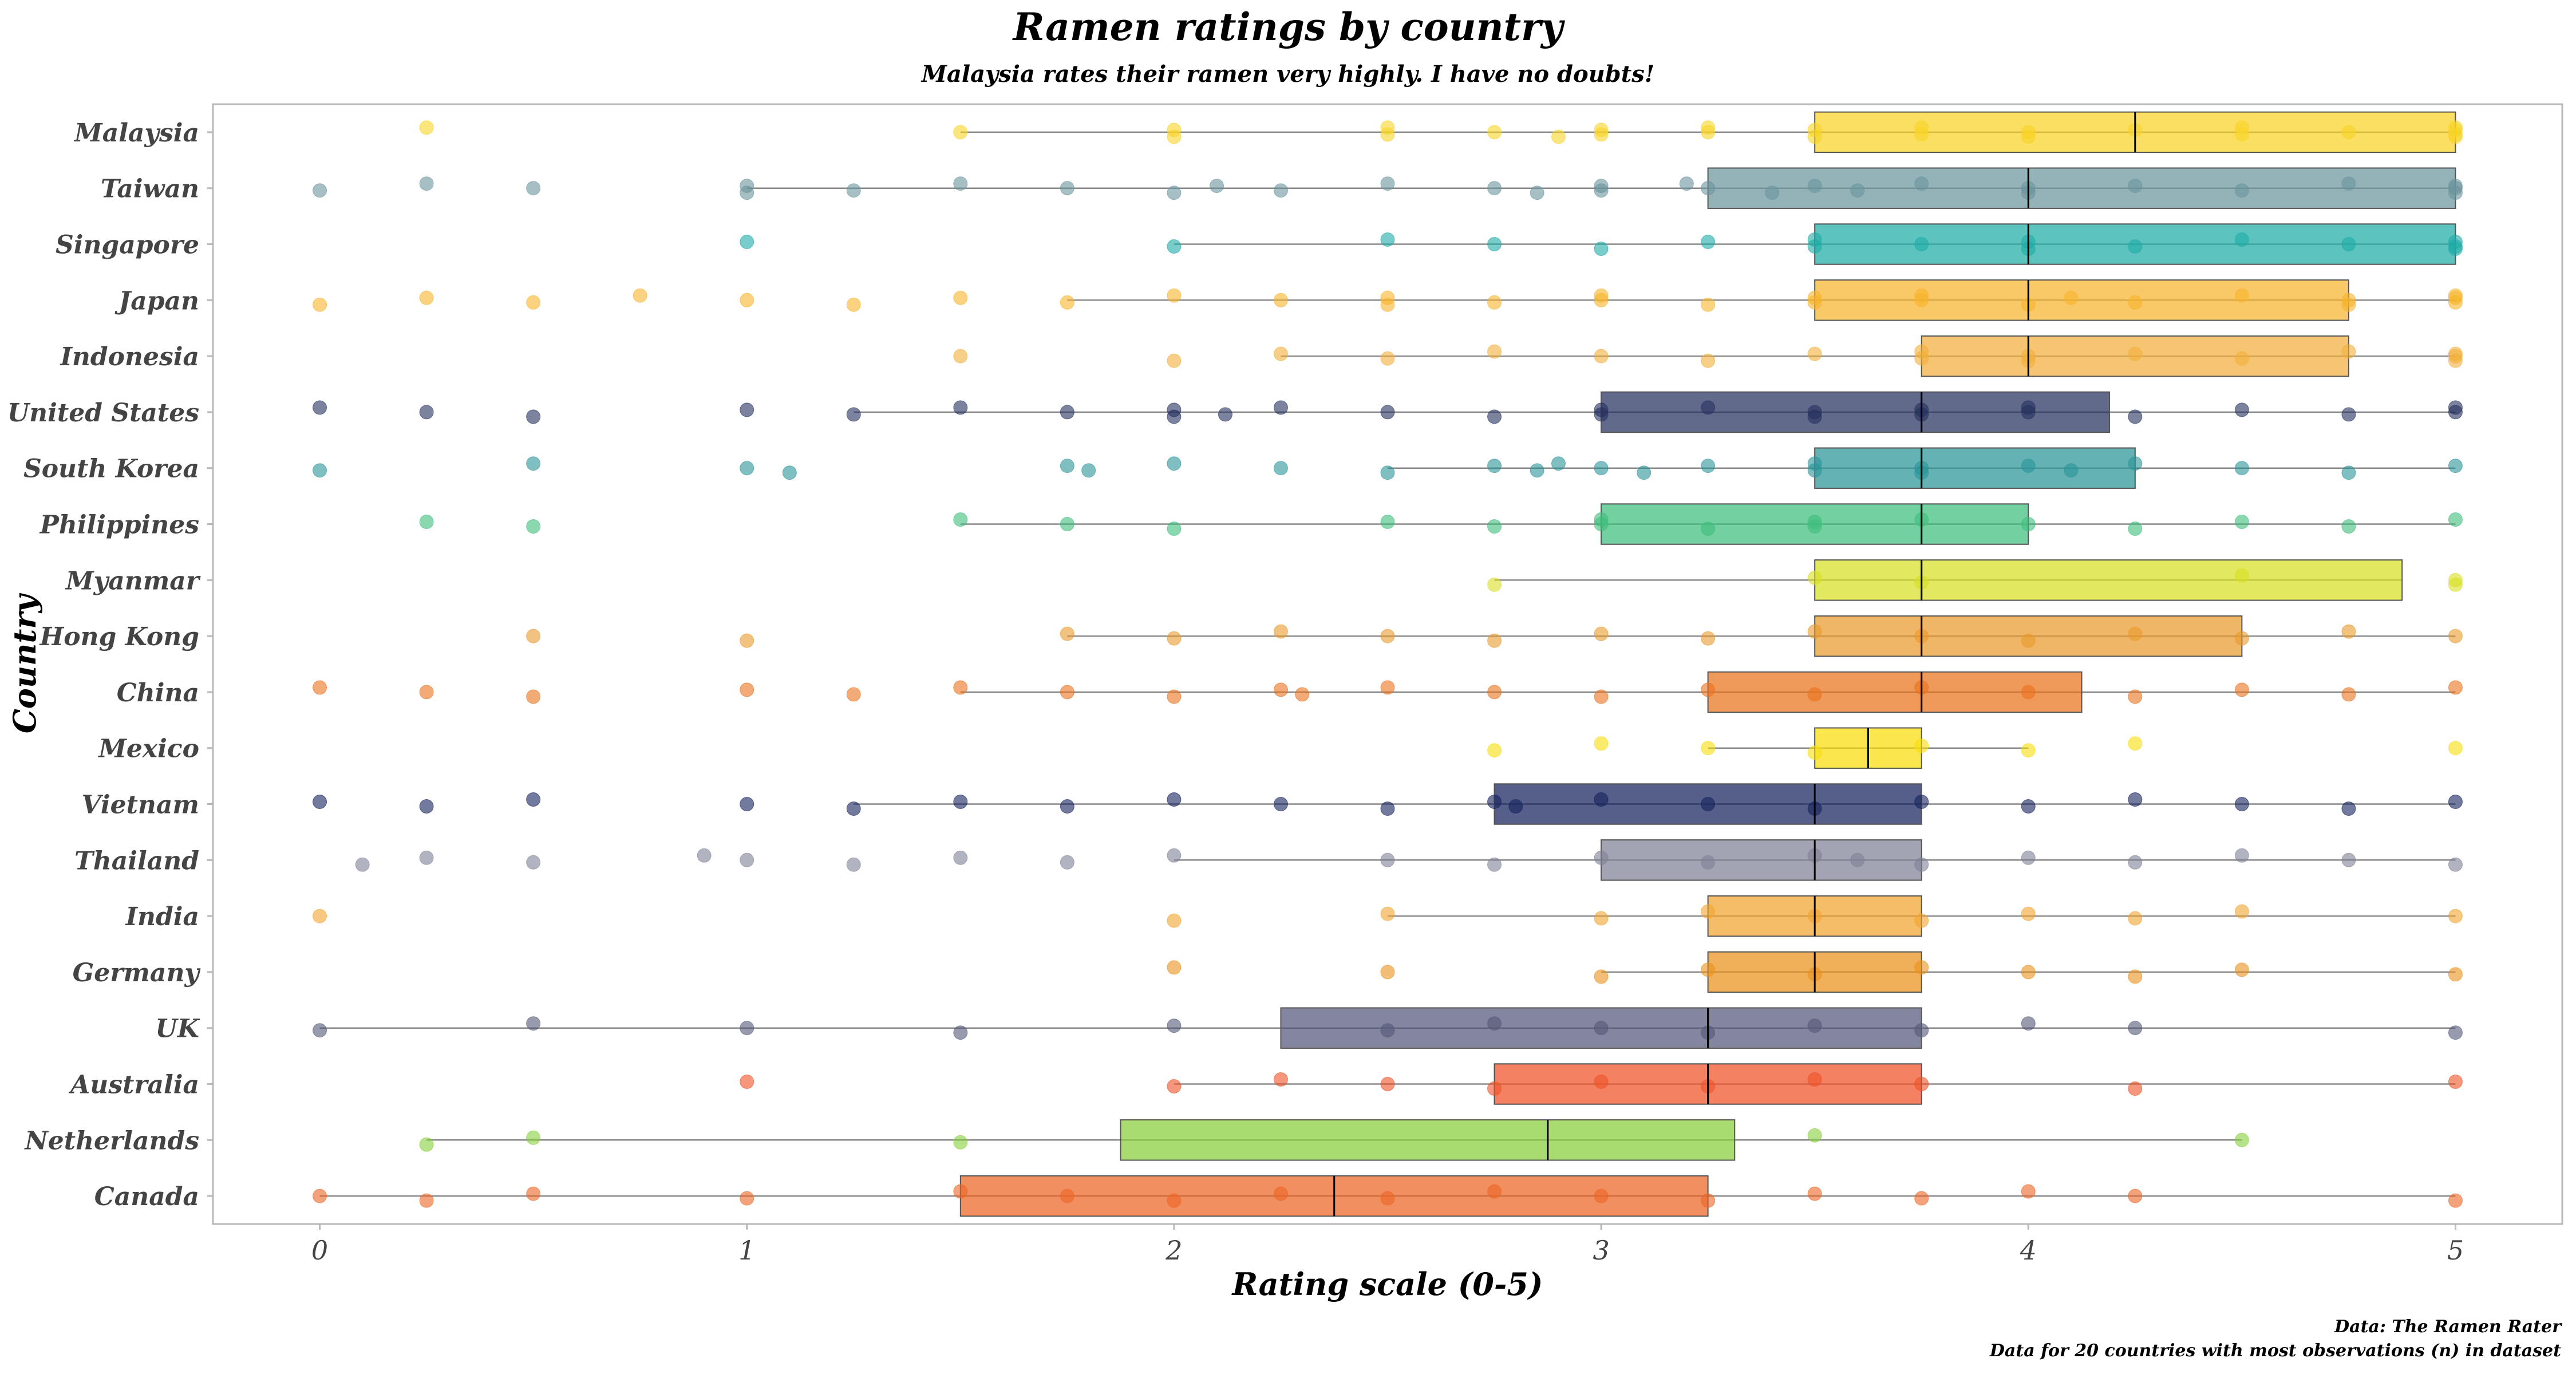  What do you see at coordinates (2081, 300) in the screenshot?
I see `box-japan` at bounding box center [2081, 300].